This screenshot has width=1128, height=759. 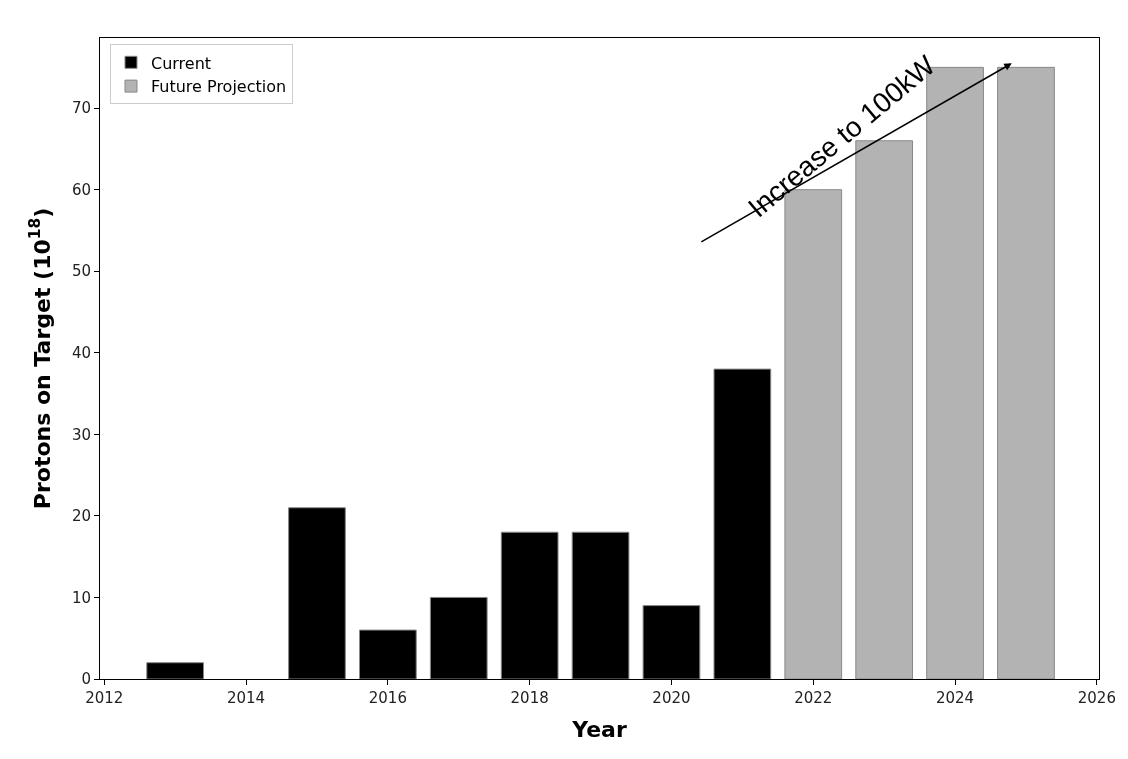 I want to click on y-tick-label: 20, so click(x=81, y=516).